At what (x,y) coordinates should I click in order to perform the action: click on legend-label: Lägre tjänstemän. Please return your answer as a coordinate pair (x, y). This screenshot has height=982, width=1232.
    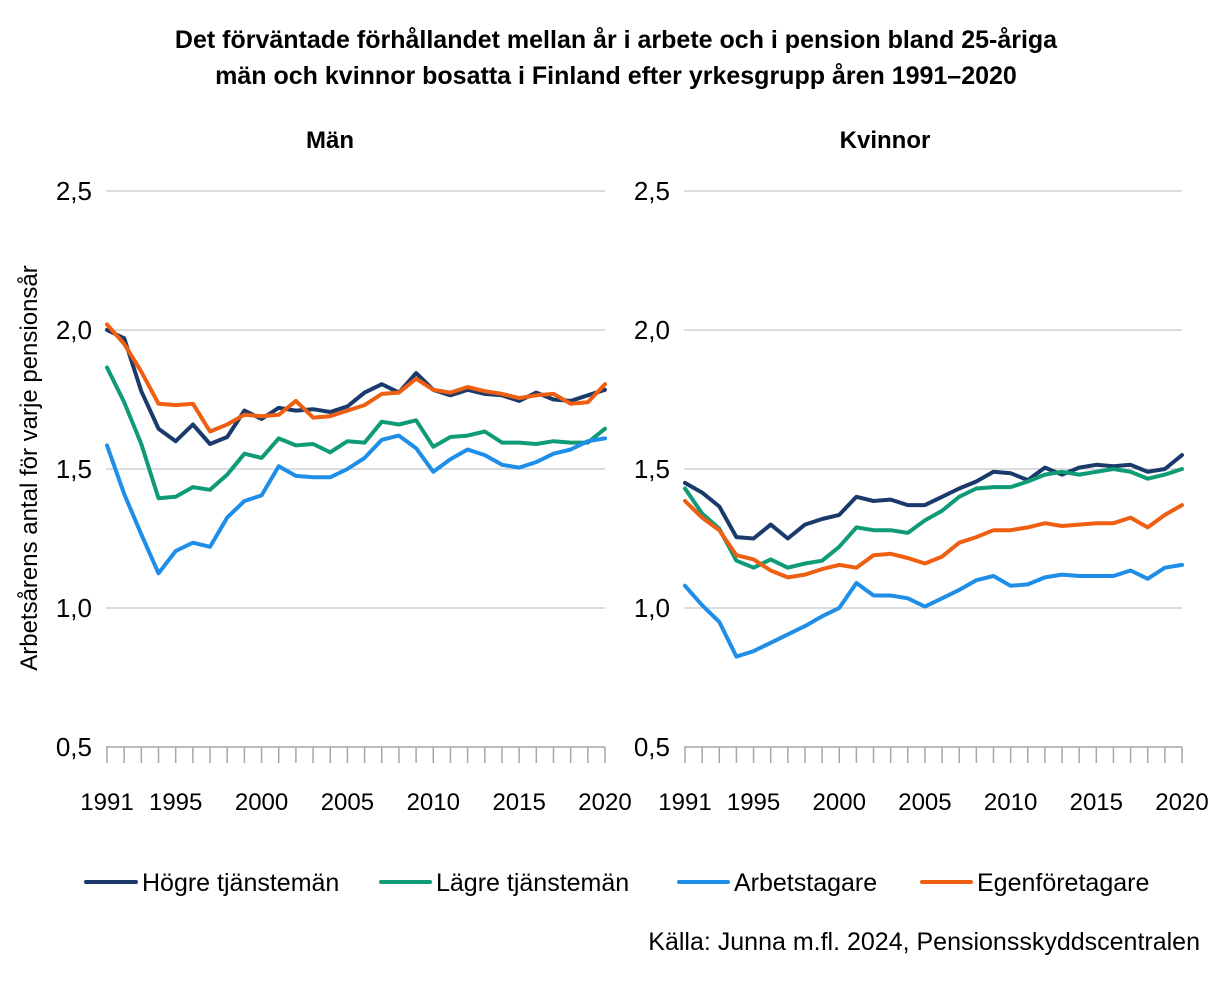
    Looking at the image, I should click on (532, 883).